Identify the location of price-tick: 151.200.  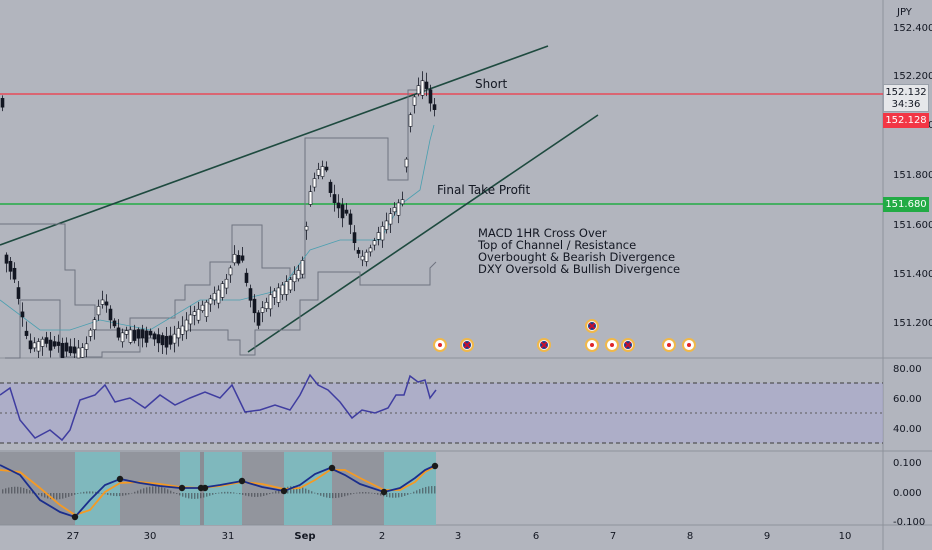
(912, 323).